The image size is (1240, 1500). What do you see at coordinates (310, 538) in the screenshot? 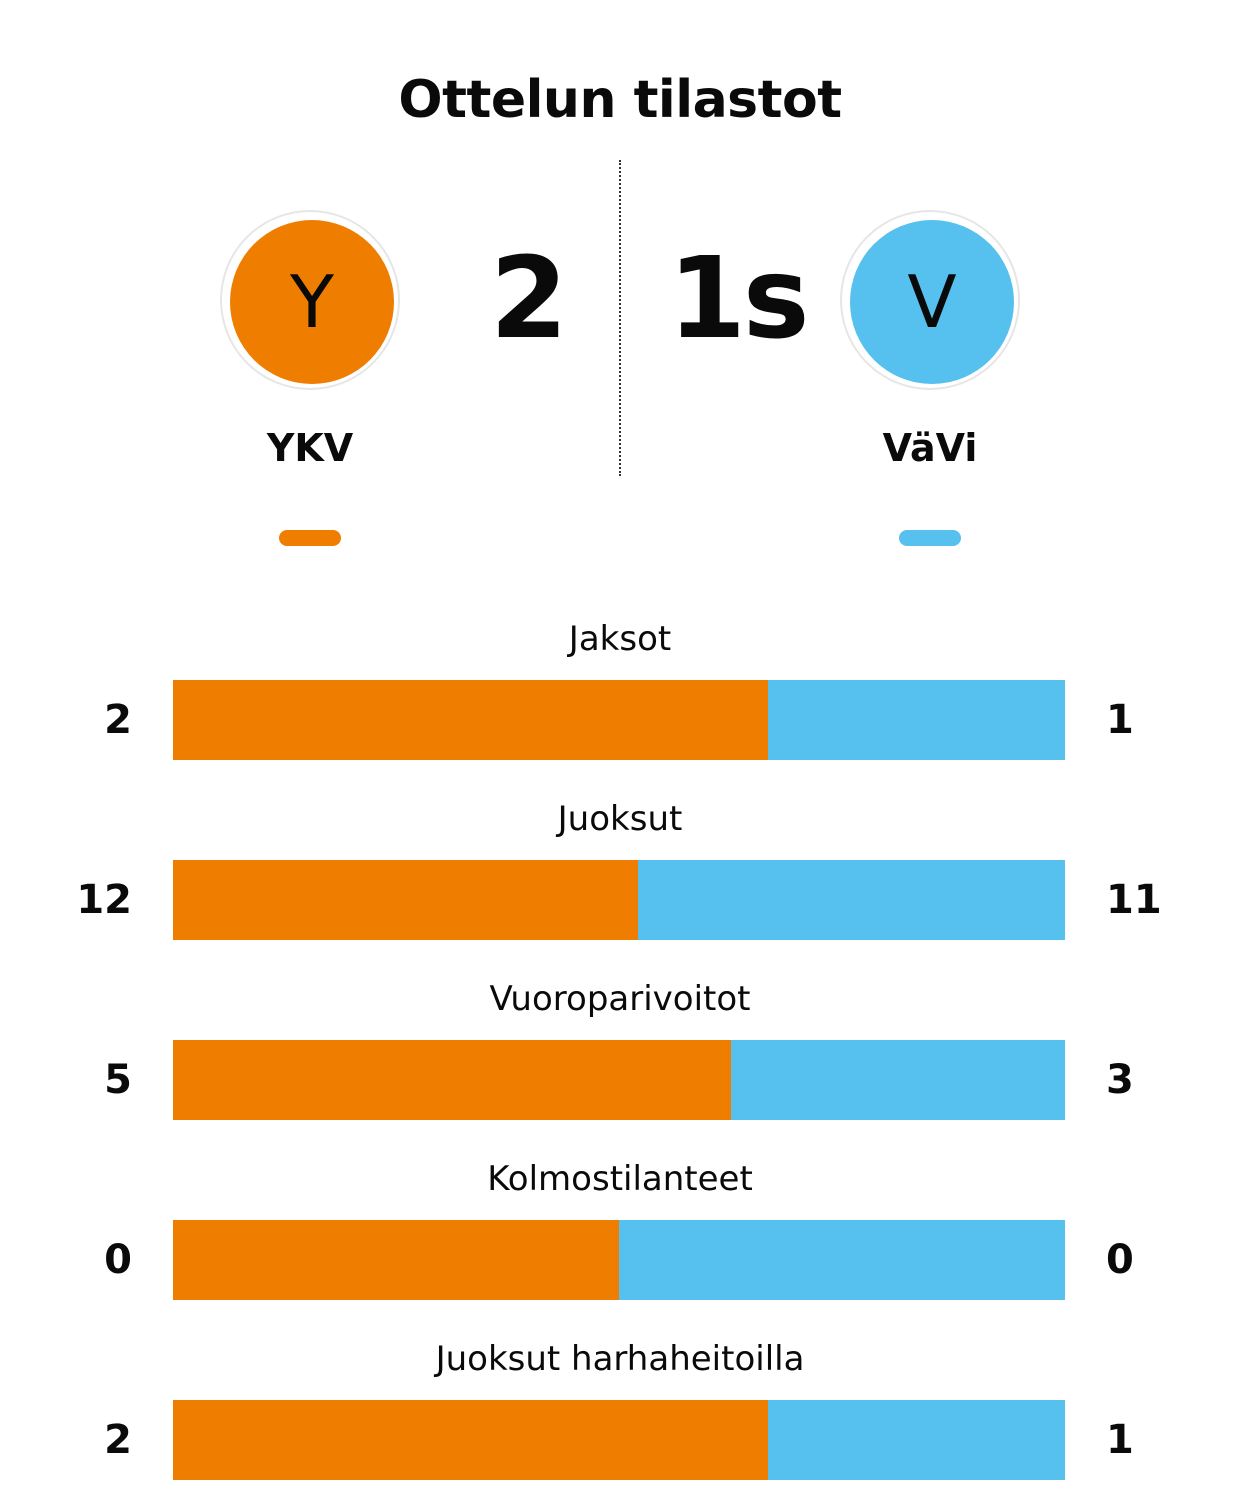
I see `home-legend-swatch` at bounding box center [310, 538].